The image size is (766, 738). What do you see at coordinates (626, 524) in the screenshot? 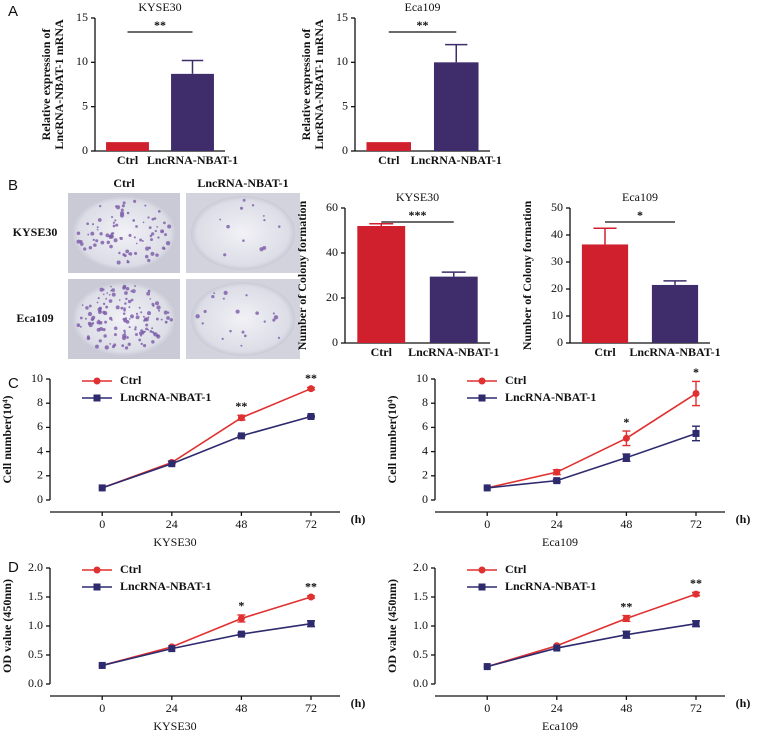
I see `x-tick-label: 48` at bounding box center [626, 524].